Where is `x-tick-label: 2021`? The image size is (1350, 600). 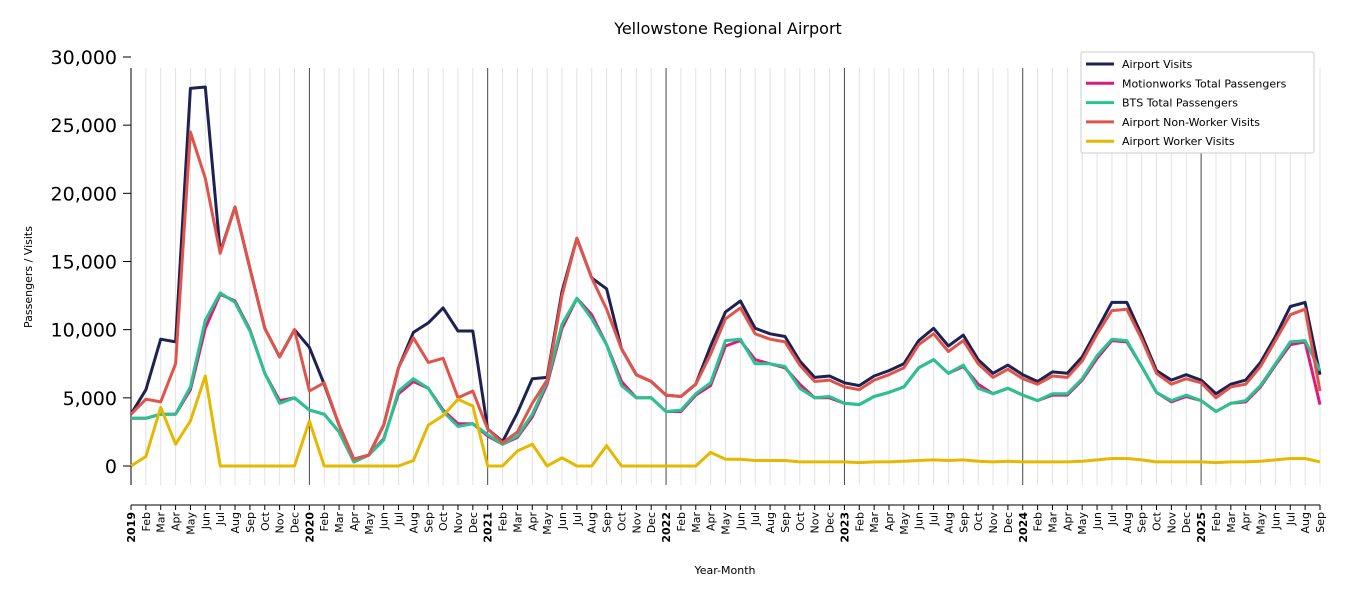
x-tick-label: 2021 is located at coordinates (488, 527).